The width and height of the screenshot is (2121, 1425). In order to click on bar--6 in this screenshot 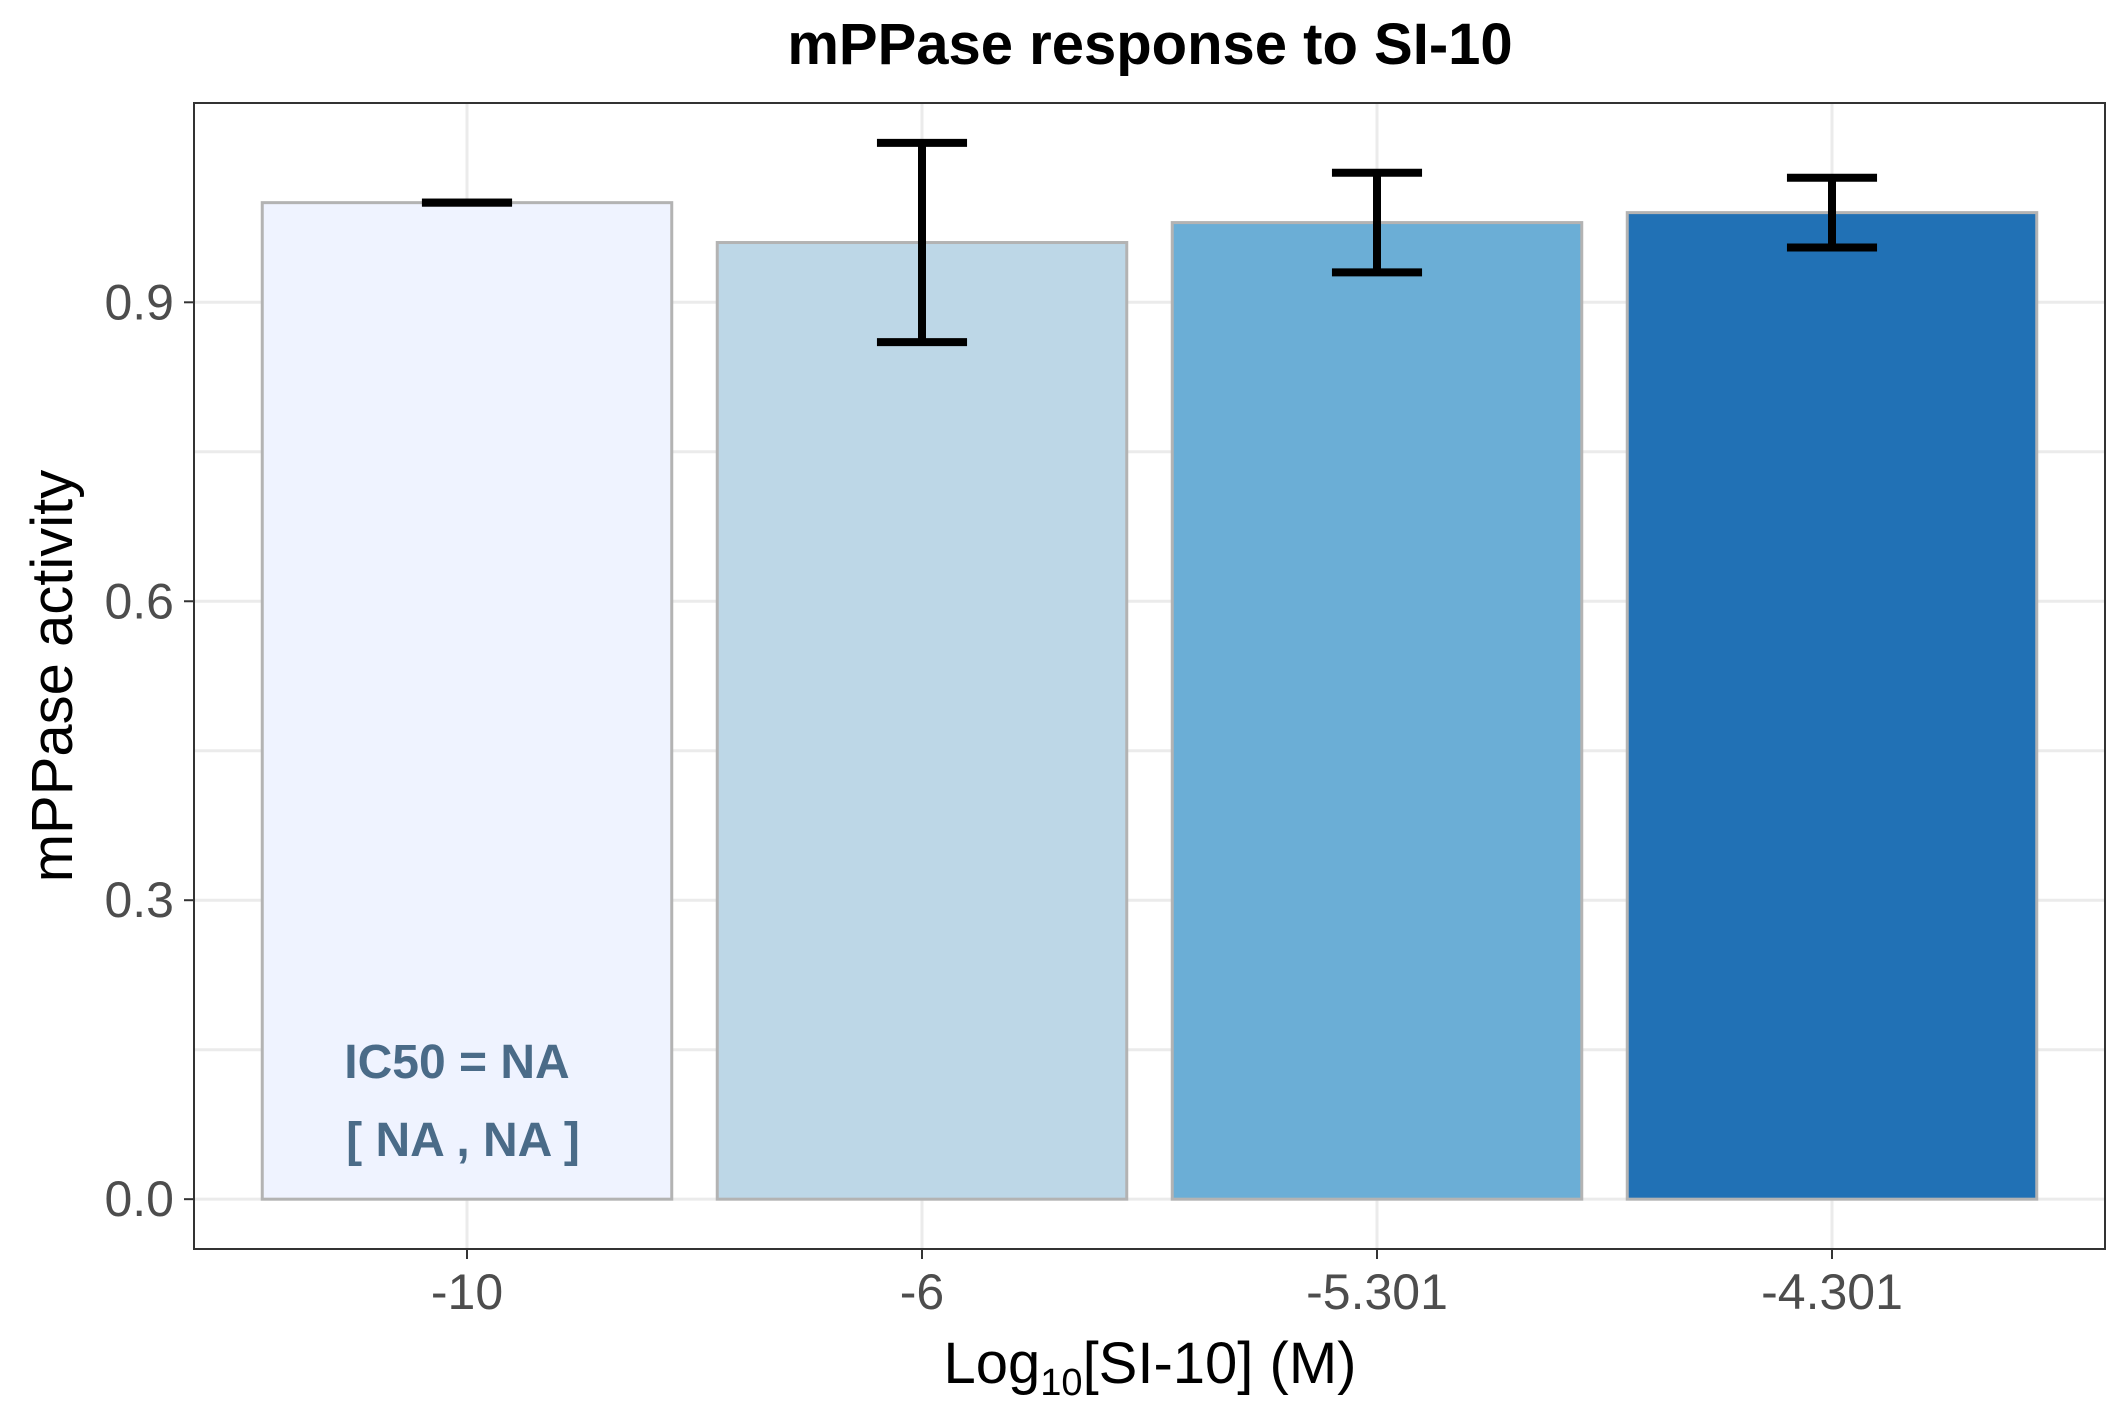, I will do `click(922, 721)`.